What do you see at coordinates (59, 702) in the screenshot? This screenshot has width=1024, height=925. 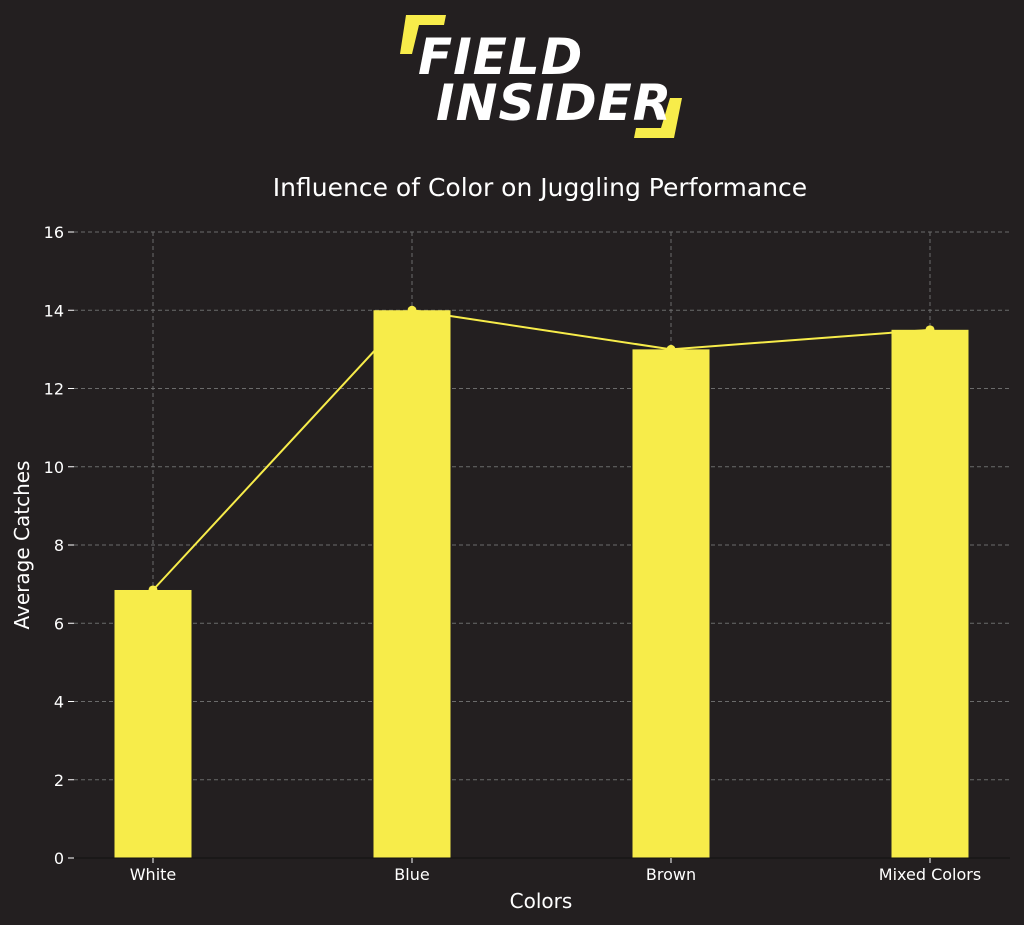 I see `y-tick-label: 4` at bounding box center [59, 702].